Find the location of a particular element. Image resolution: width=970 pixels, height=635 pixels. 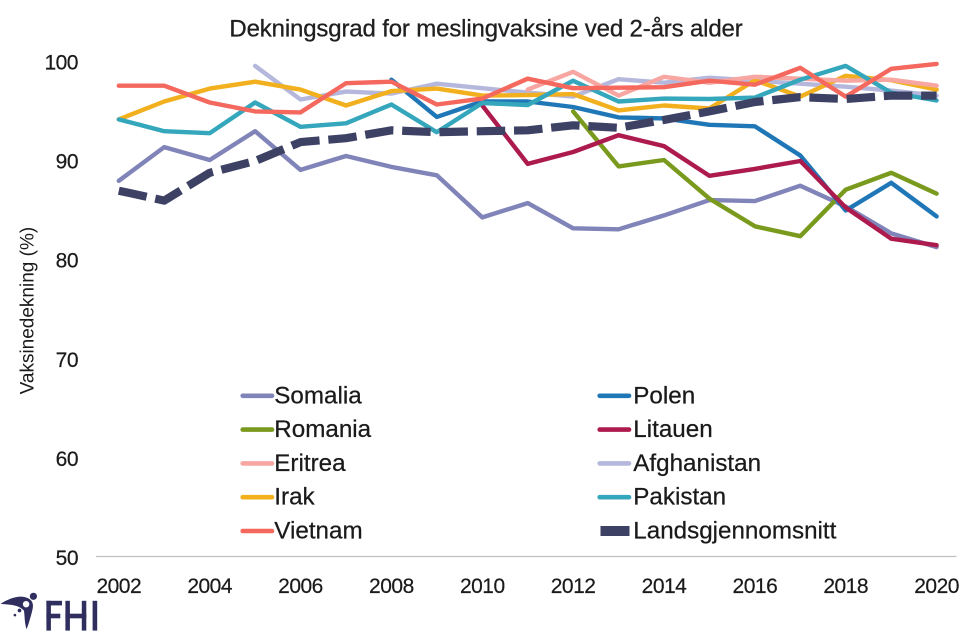

svg-text: 2014 is located at coordinates (665, 586).